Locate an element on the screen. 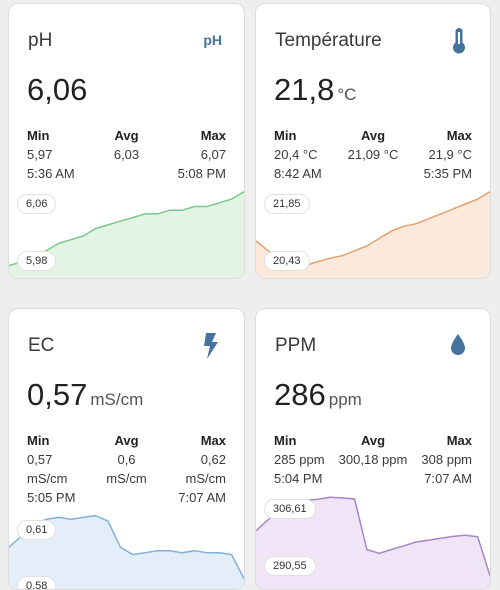  value-number: 6,06 is located at coordinates (57, 89).